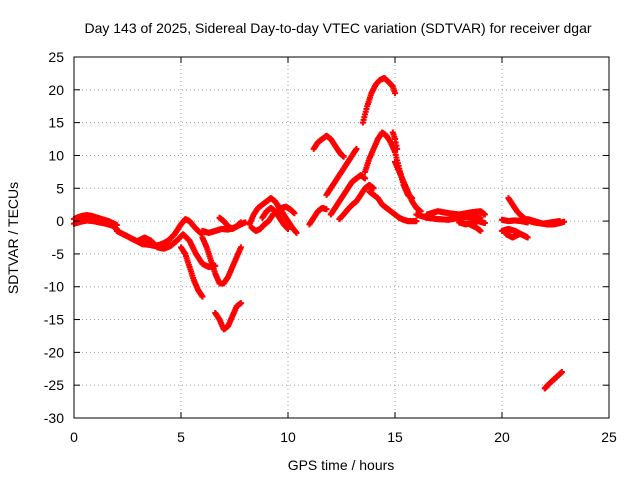 The image size is (640, 480). I want to click on y-tick-label: -30, so click(54, 418).